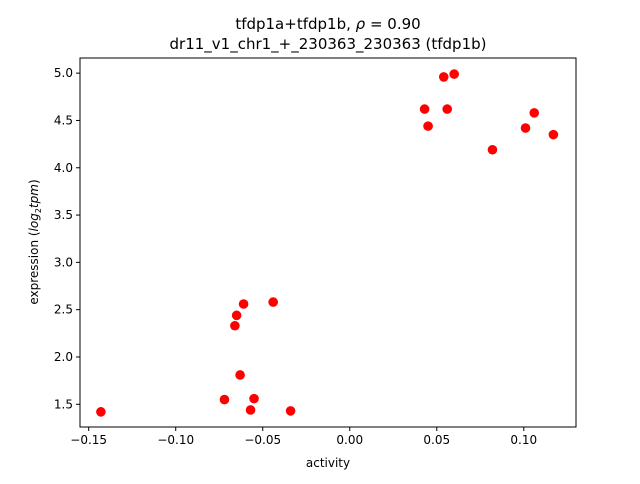  I want to click on y-tick-label: 1.5, so click(63, 404).